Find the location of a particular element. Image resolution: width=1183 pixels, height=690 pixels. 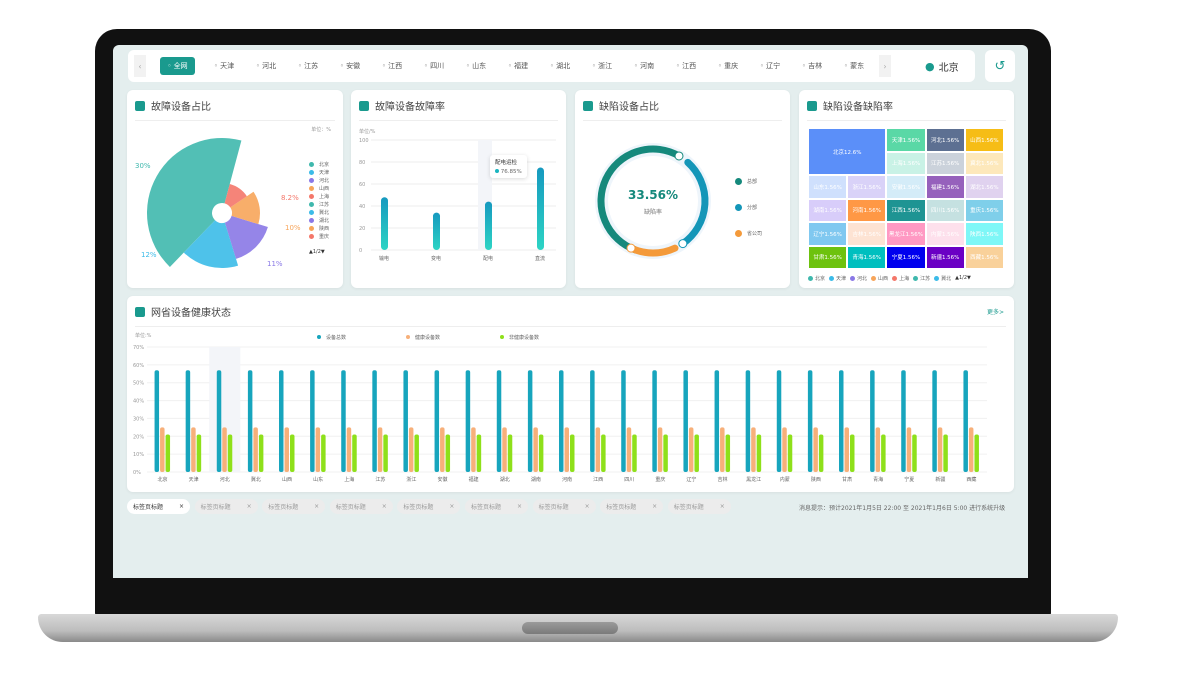

bar-山西-健康设备数 is located at coordinates (287, 449).